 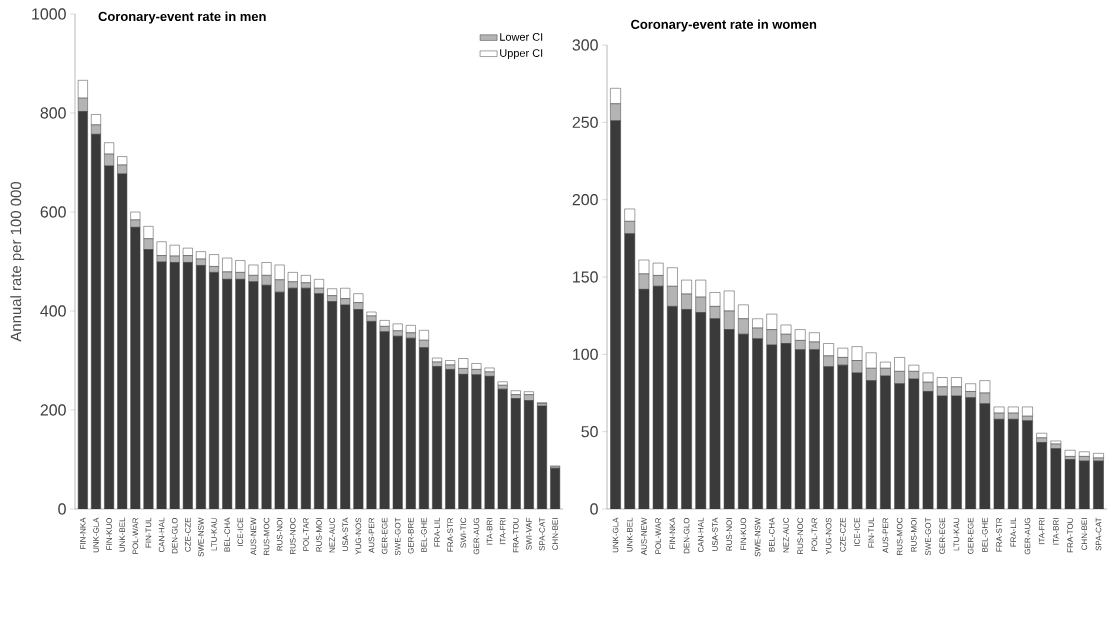 I want to click on y-tick-label: 150, so click(x=585, y=277).